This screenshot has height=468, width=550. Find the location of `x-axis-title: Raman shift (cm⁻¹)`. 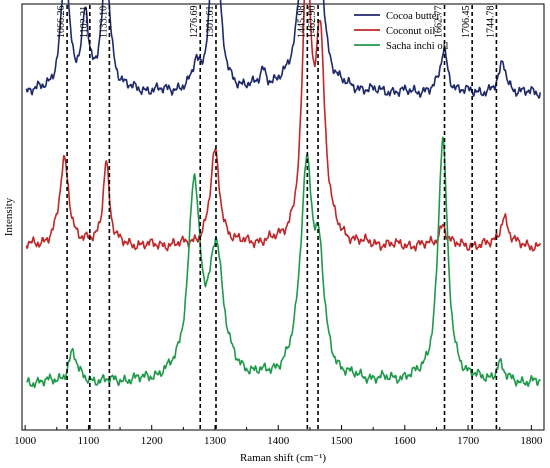

x-axis-title: Raman shift (cm⁻¹) is located at coordinates (283, 458).